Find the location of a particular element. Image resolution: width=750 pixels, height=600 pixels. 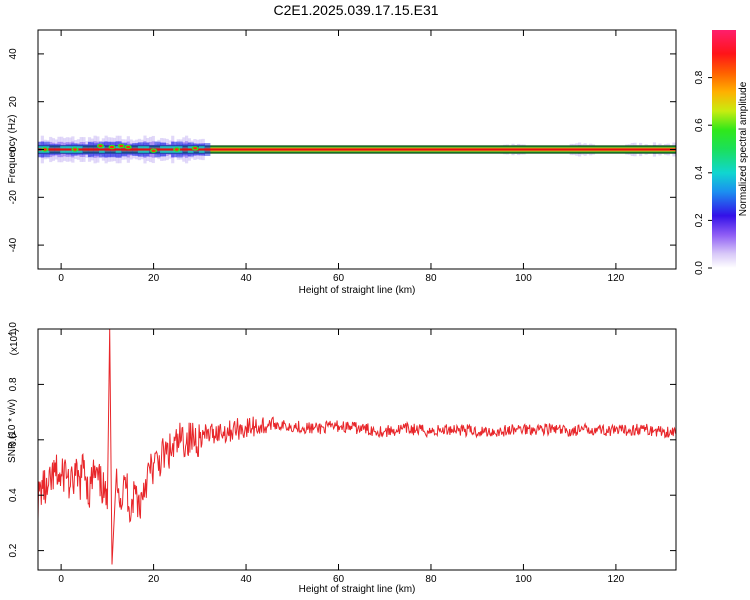

spectrogram-x-tick-label: 0 is located at coordinates (61, 278).